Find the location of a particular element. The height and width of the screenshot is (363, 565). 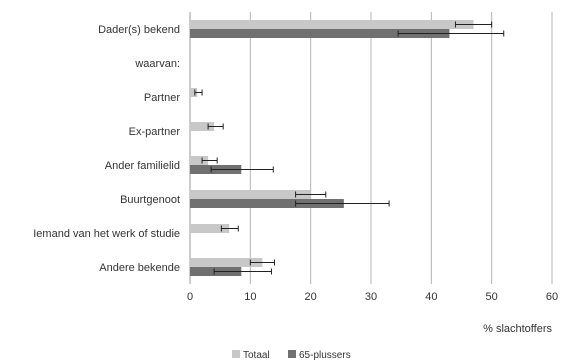

x-tick-label: 30 is located at coordinates (371, 297).